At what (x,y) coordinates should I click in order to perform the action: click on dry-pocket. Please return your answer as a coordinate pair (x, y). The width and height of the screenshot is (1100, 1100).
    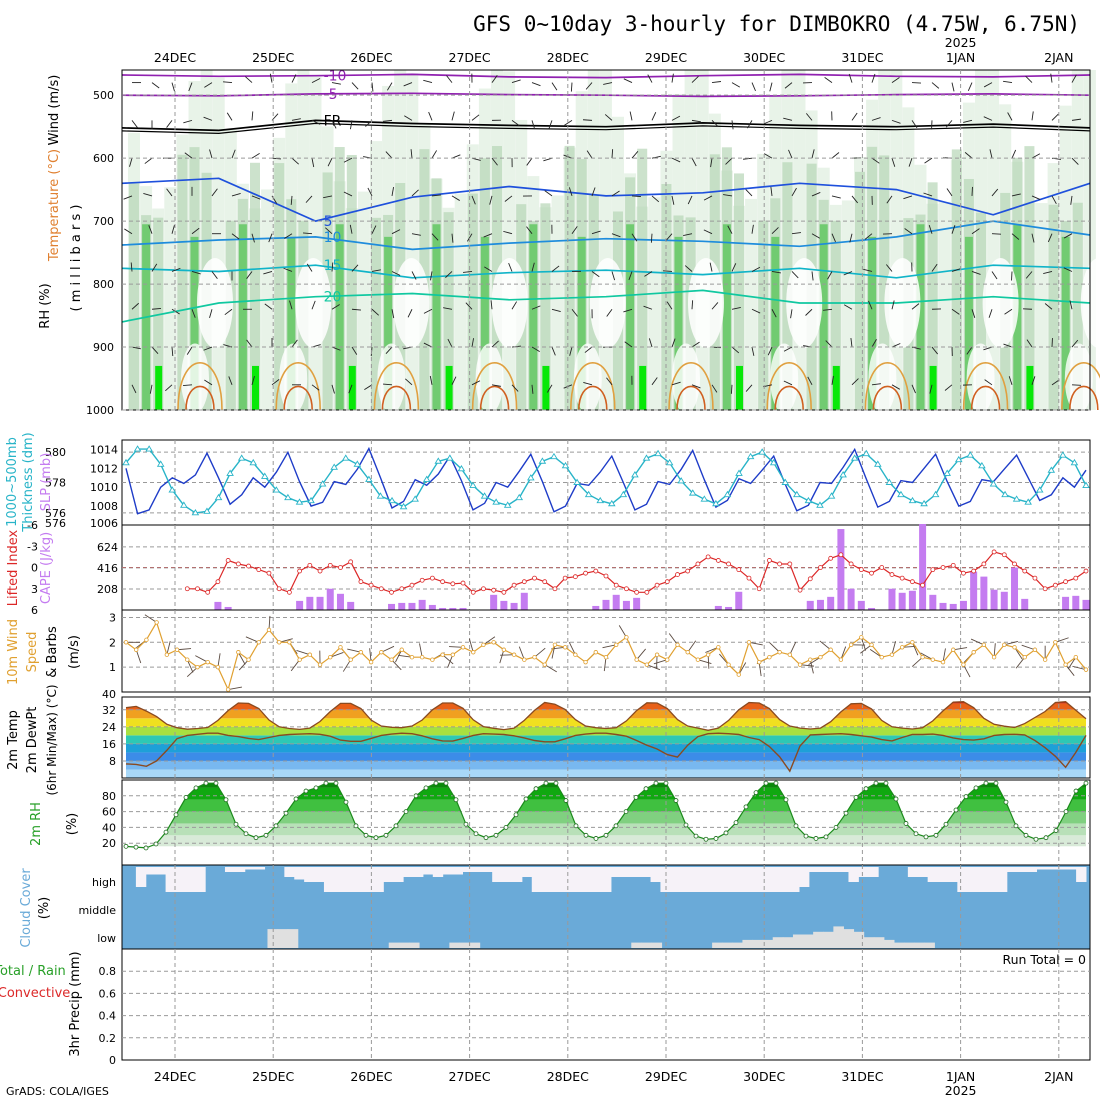
    Looking at the image, I should click on (686, 378).